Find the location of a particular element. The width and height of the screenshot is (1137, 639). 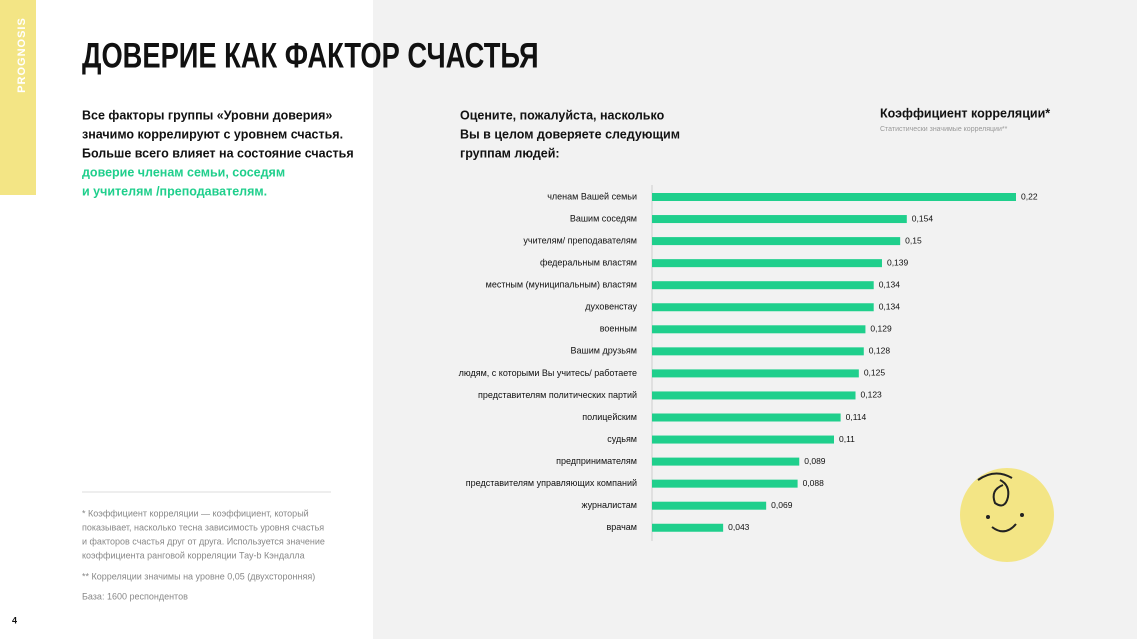

smiley is located at coordinates (1007, 515).